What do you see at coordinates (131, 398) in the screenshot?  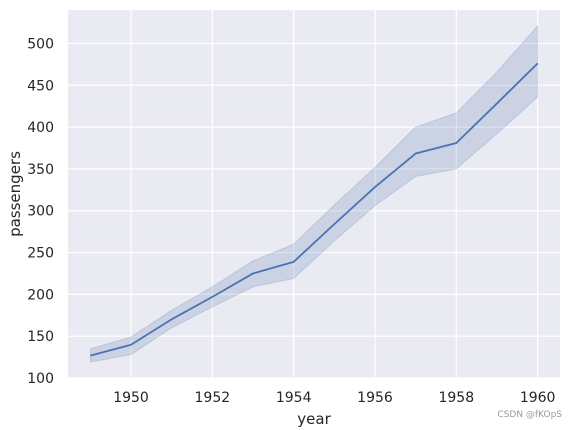 I see `x-tick-label: 1950` at bounding box center [131, 398].